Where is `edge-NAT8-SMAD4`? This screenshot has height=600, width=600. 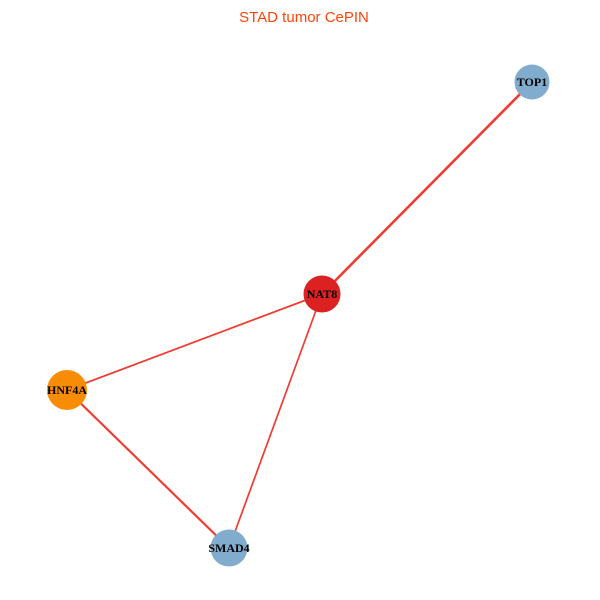 edge-NAT8-SMAD4 is located at coordinates (275, 421).